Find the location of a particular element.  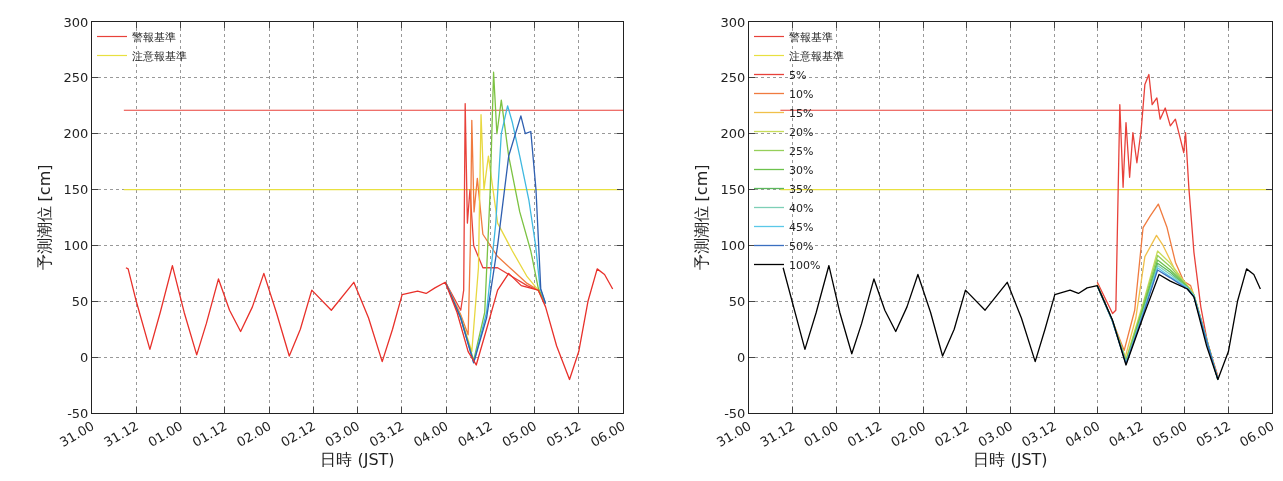

legend-label: 30% is located at coordinates (801, 170).